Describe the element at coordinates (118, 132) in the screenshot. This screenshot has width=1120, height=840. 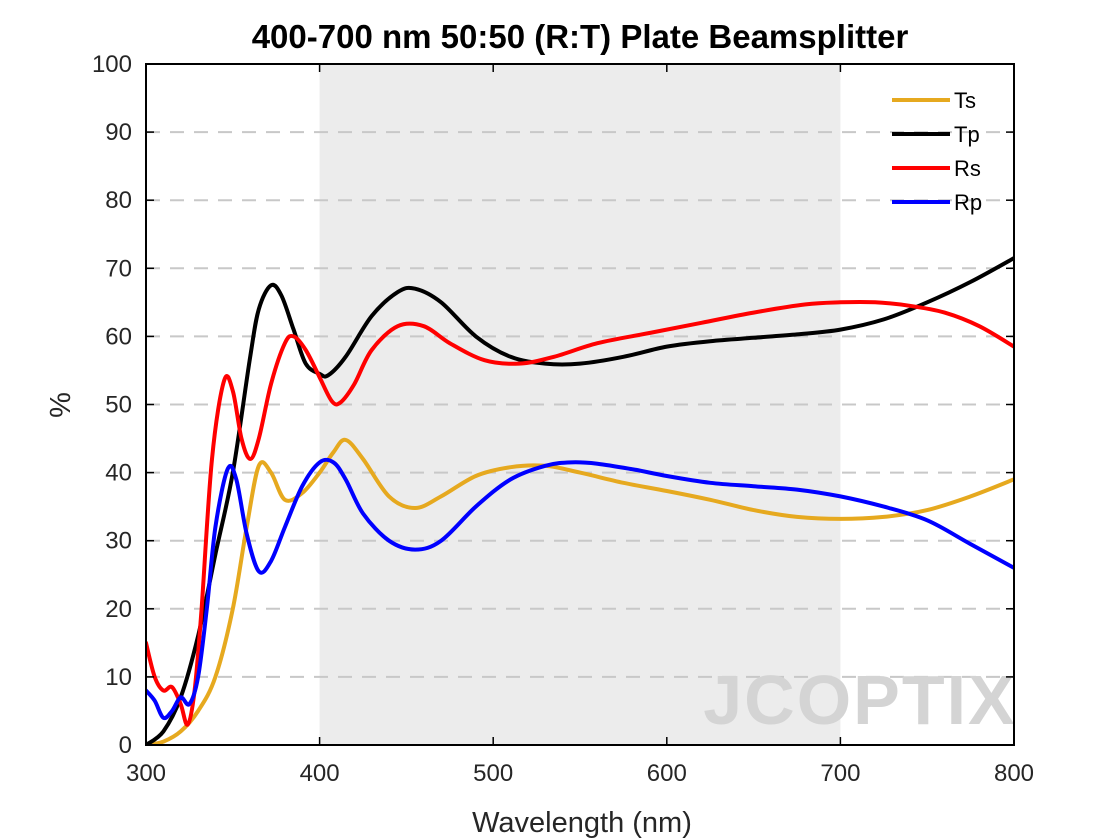
I see `y-tick-label: 90` at that location.